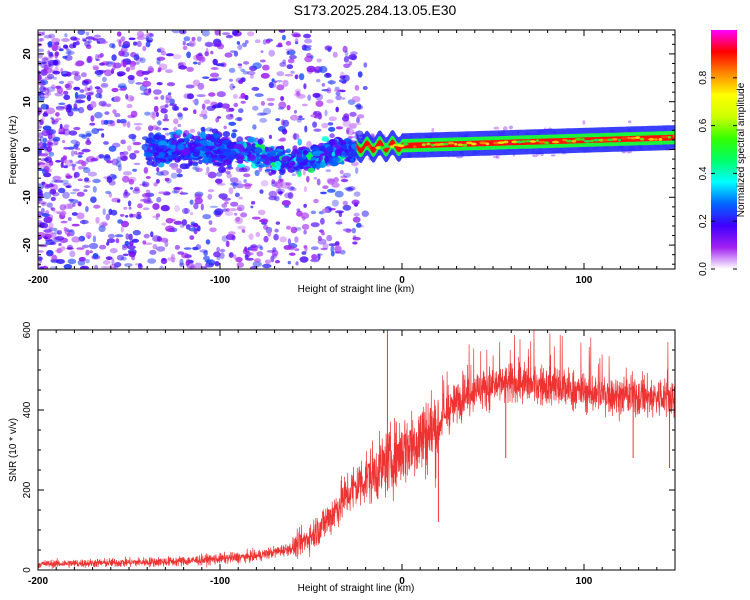 This screenshot has height=600, width=750. I want to click on colorbar-tick-label: 0.2, so click(703, 221).